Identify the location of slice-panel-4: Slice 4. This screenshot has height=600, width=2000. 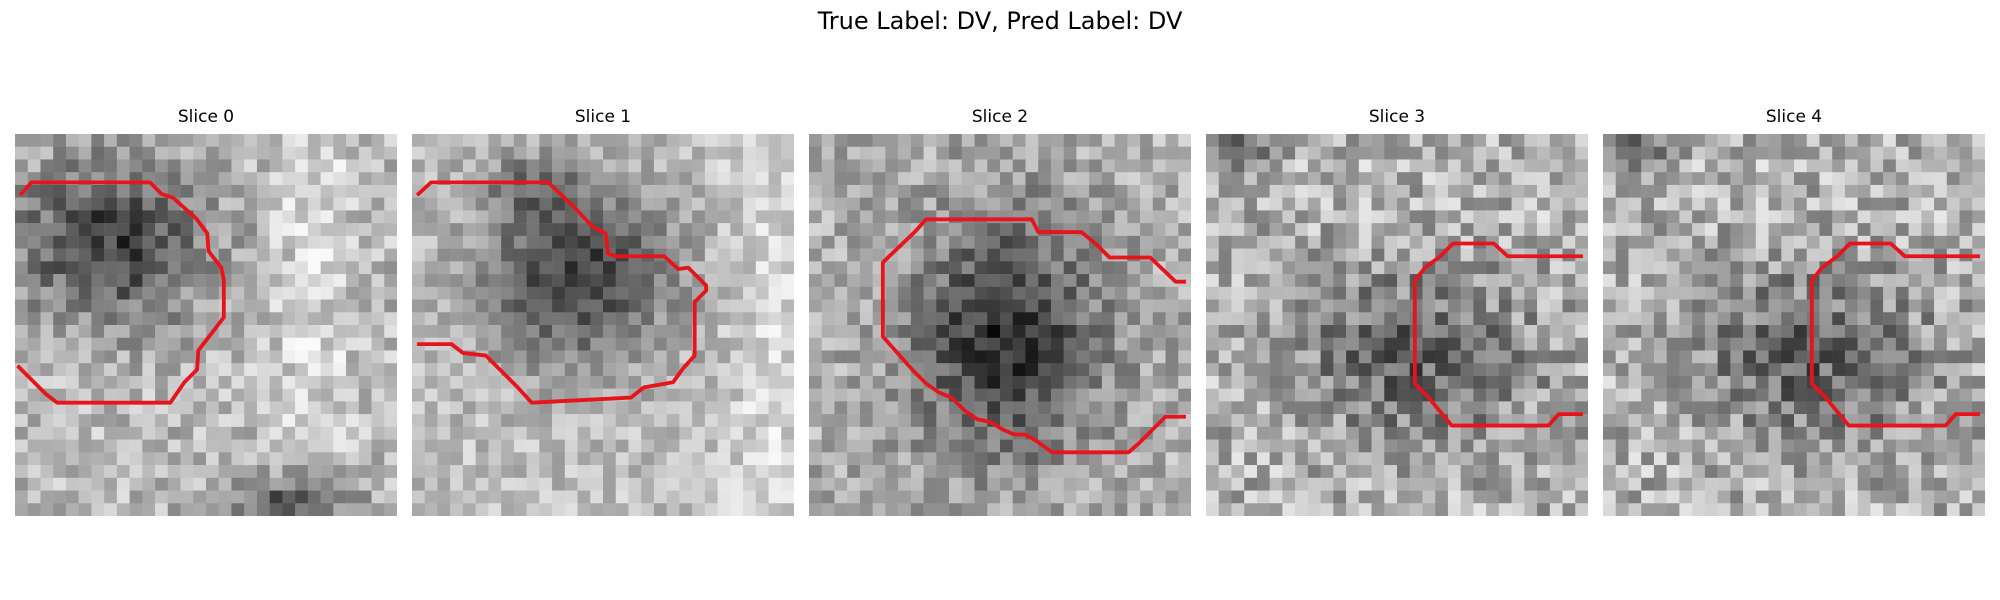
(1794, 311).